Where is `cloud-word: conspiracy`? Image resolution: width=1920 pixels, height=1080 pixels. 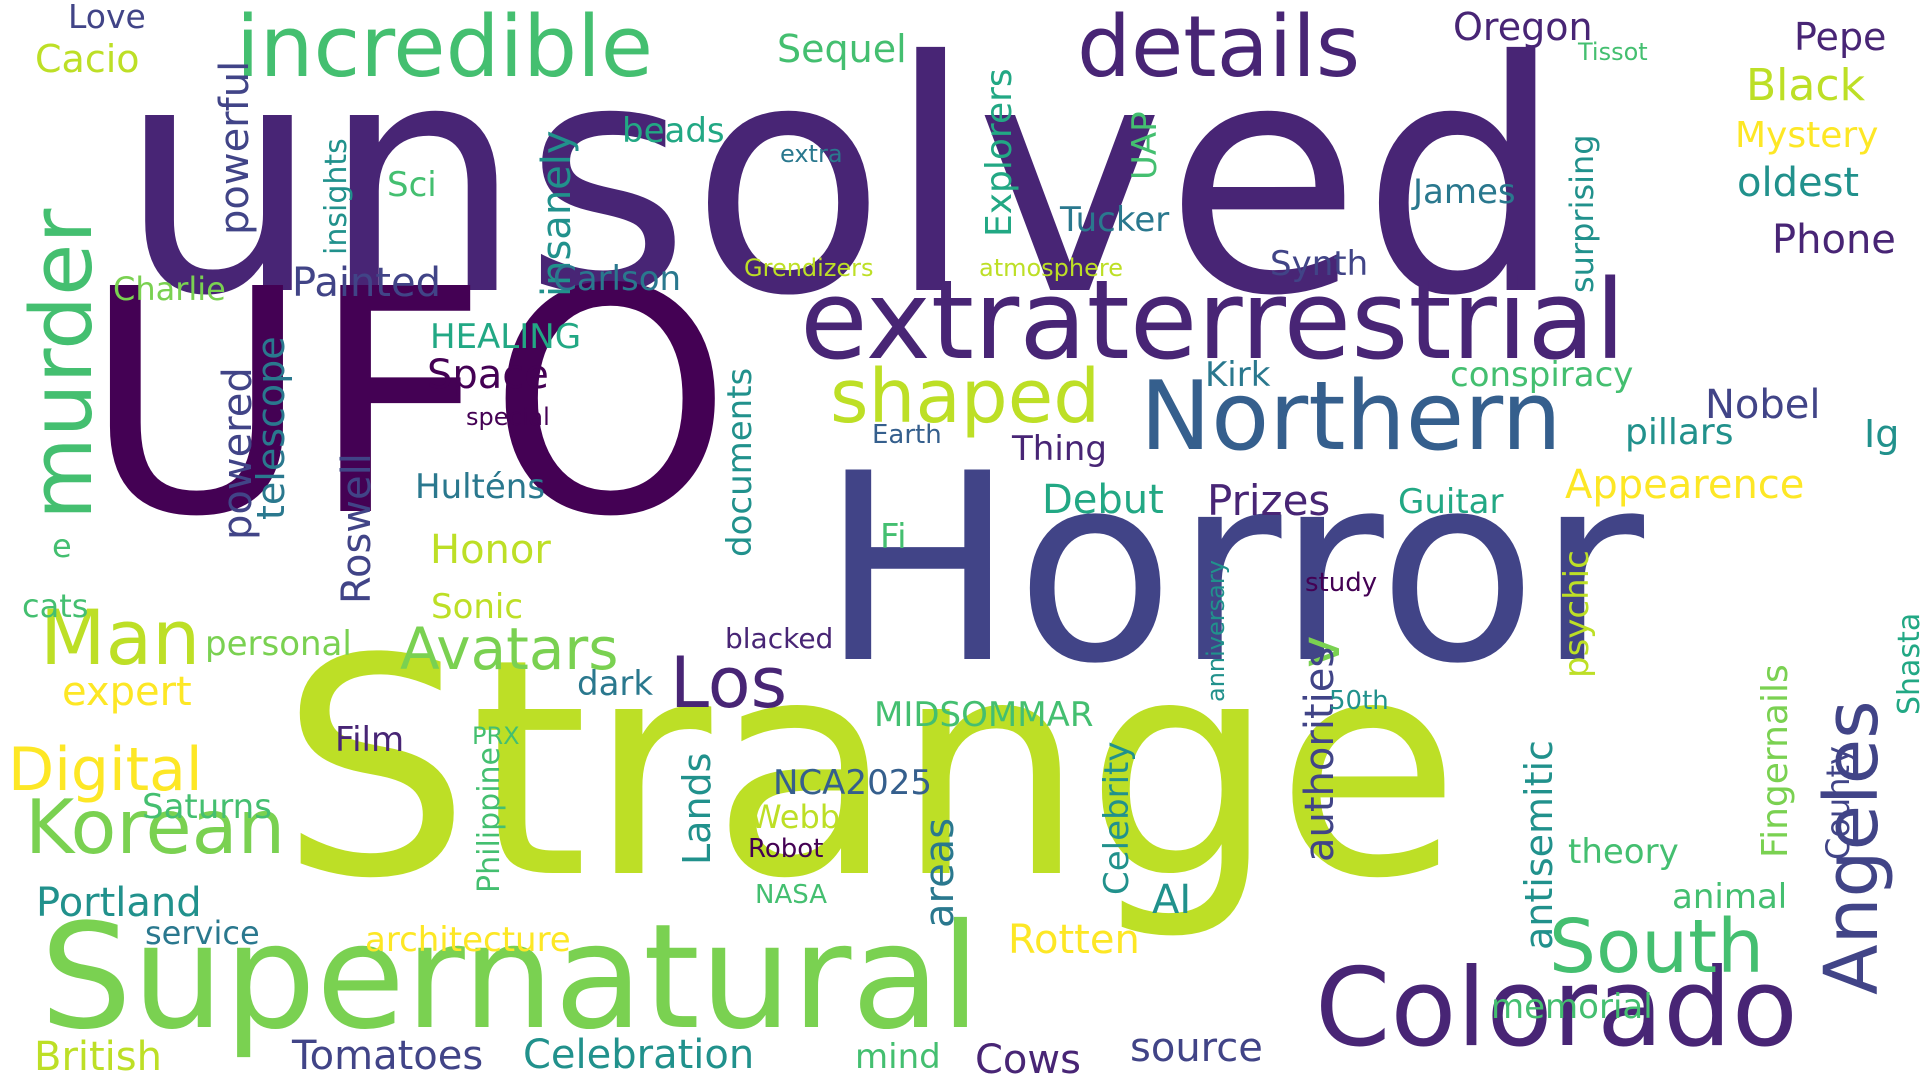 cloud-word: conspiracy is located at coordinates (1542, 375).